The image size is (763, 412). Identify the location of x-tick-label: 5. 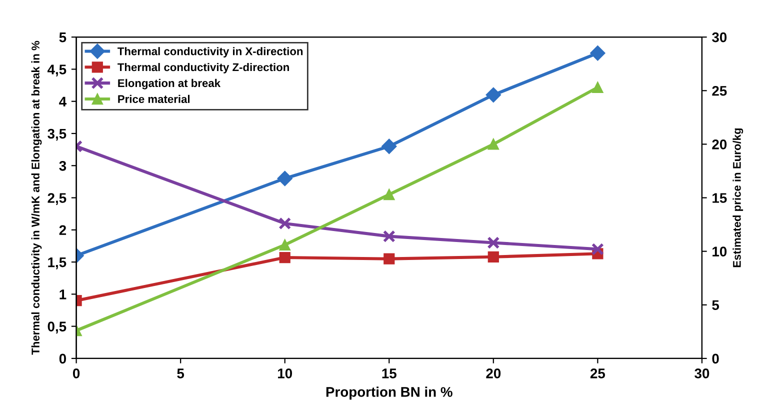
(180, 373).